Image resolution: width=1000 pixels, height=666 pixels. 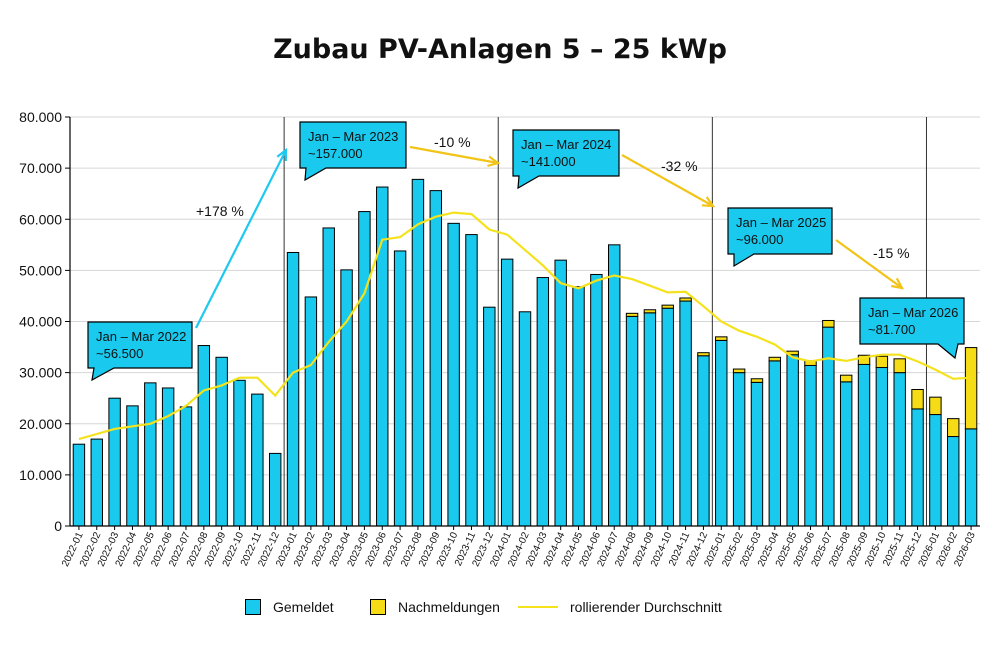 I want to click on change-label: +178 %, so click(x=220, y=211).